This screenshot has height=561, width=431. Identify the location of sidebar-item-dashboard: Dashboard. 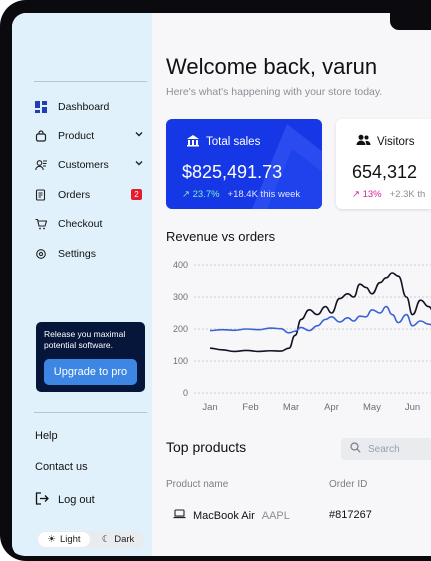
(89, 107).